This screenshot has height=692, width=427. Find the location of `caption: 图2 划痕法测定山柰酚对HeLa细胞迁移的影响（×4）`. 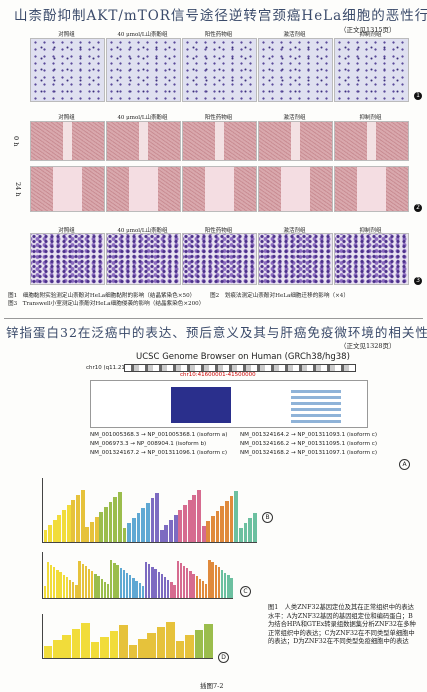

caption: 图2 划痕法测定山柰酚对HeLa细胞迁移的影响（×4） is located at coordinates (279, 296).